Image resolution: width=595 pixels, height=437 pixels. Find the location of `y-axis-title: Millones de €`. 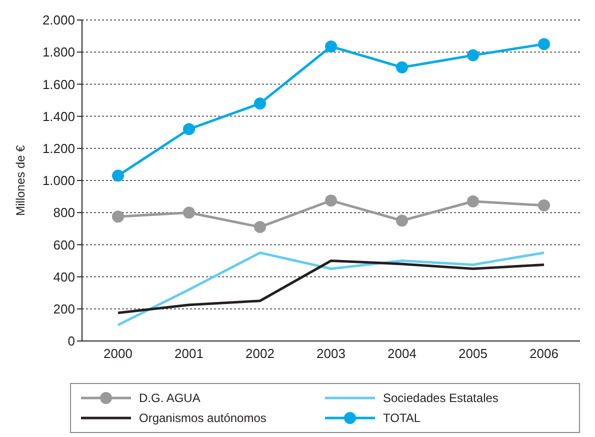

y-axis-title: Millones de € is located at coordinates (20, 180).